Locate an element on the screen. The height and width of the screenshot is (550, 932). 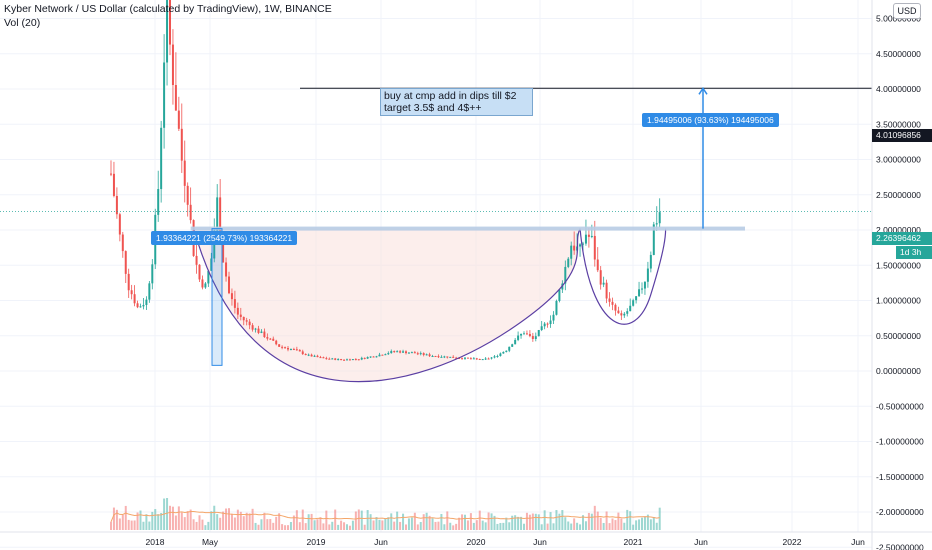
x-tick-label: Jun is located at coordinates (701, 542).